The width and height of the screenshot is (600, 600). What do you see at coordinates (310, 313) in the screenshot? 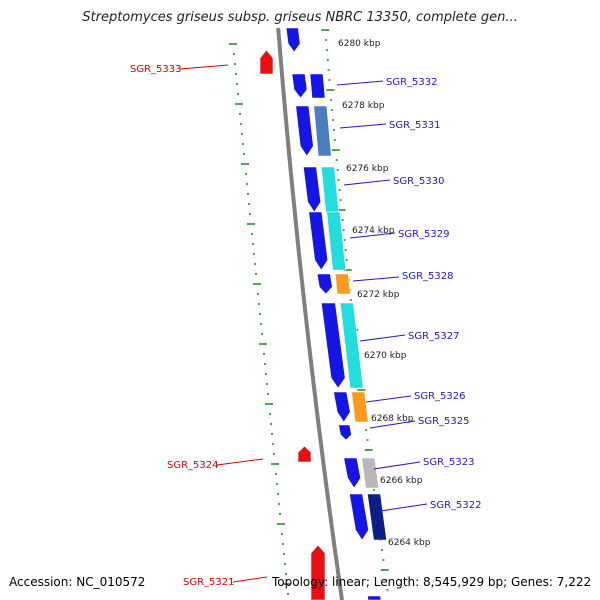
I see `backbone-line` at bounding box center [310, 313].